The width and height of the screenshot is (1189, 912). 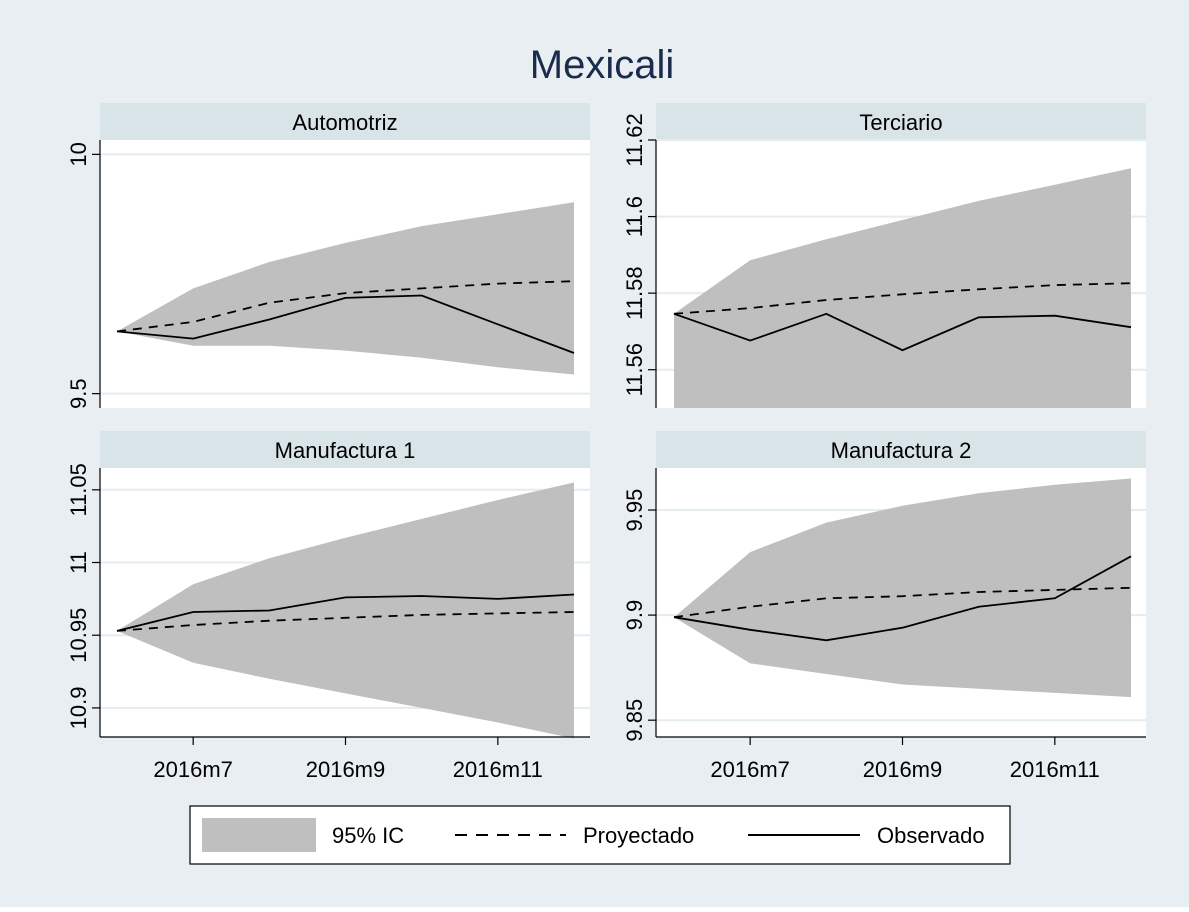 I want to click on figure-title: Mexicali, so click(x=602, y=65).